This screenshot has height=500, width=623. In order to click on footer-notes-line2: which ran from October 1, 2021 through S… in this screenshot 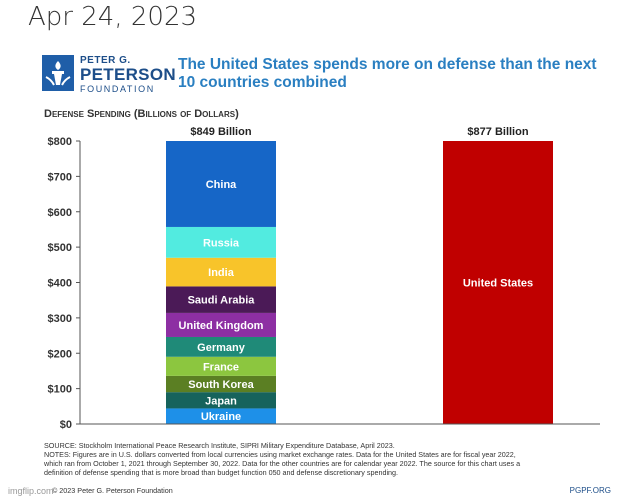, I will do `click(282, 463)`.